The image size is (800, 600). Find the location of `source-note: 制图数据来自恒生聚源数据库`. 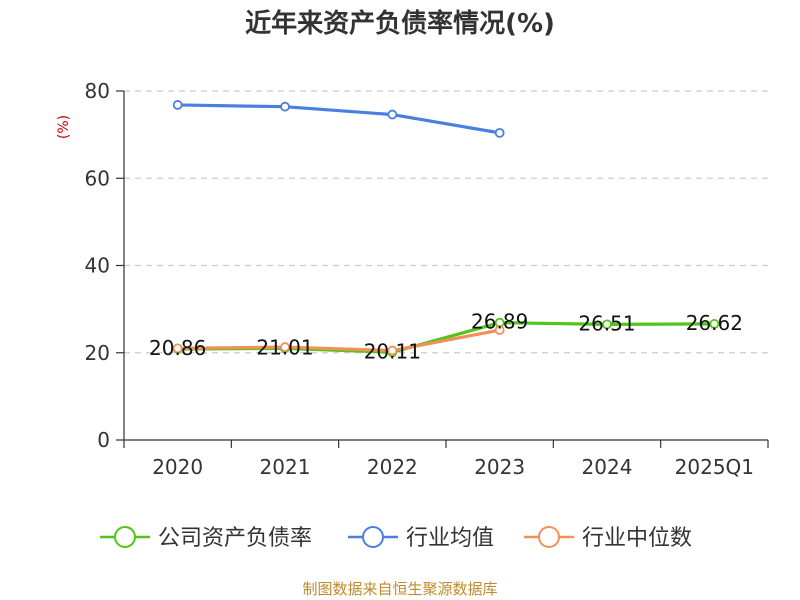

source-note: 制图数据来自恒生聚源数据库 is located at coordinates (399, 589).